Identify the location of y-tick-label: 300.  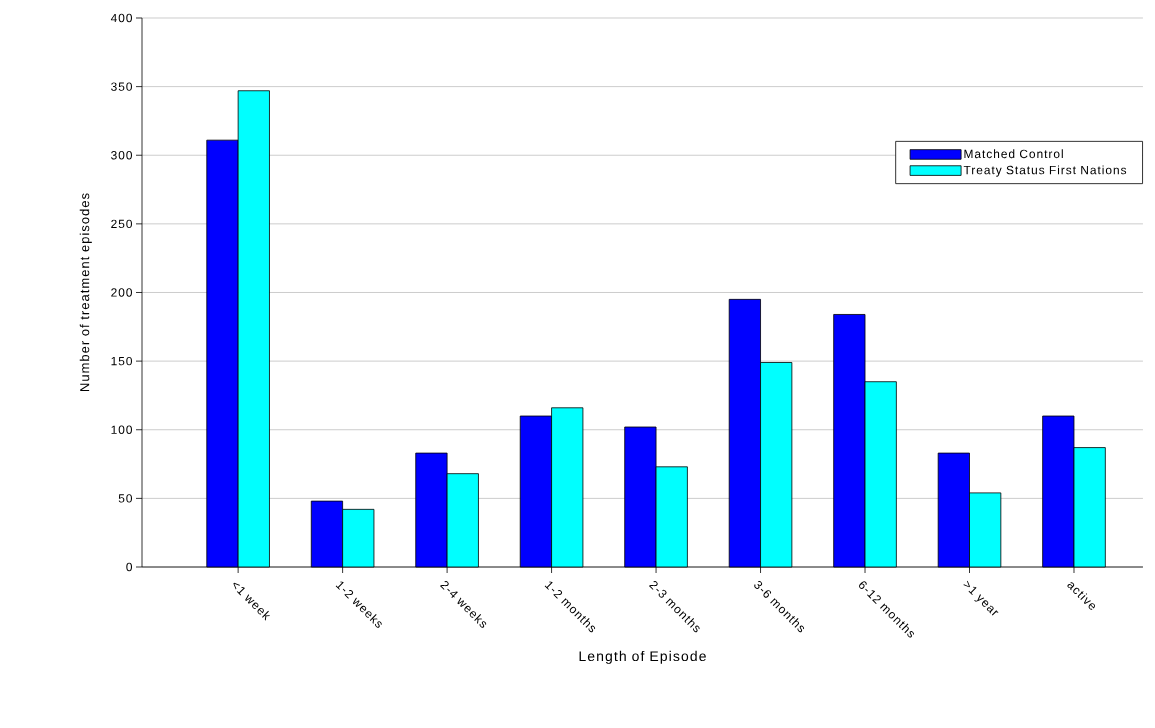
(121, 155).